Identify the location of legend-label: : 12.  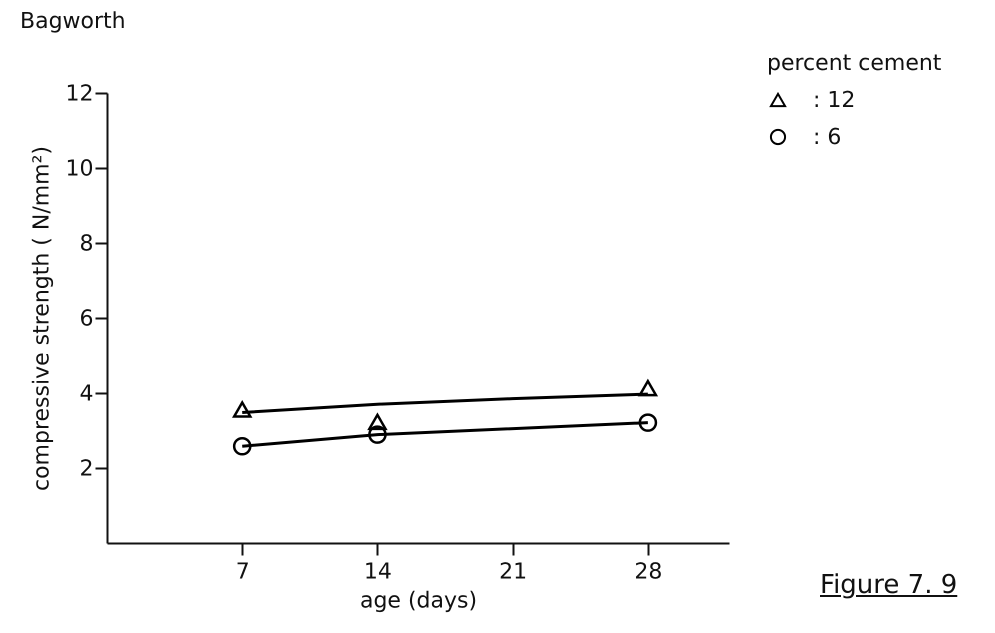
(834, 100).